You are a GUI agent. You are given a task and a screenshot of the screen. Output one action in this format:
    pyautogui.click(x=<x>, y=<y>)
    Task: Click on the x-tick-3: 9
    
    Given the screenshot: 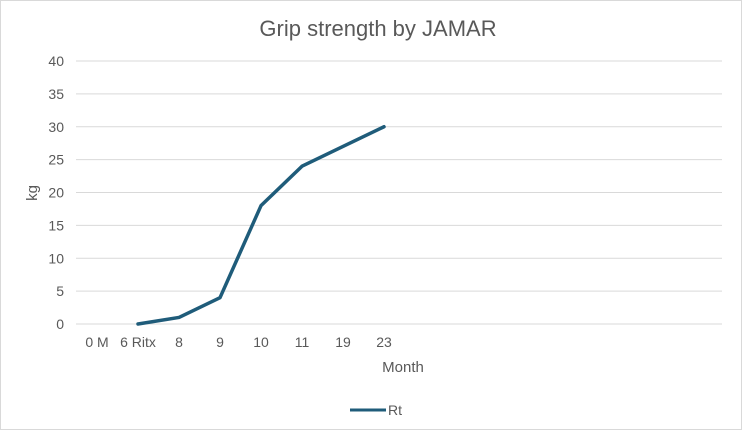 What is the action you would take?
    pyautogui.click(x=220, y=342)
    